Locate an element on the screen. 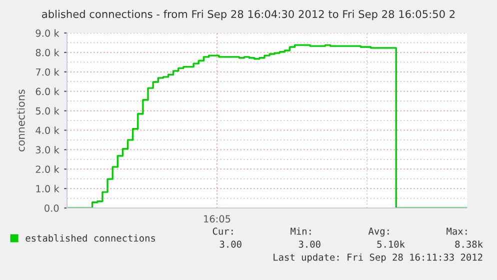 This screenshot has height=280, width=497. text: Cur: is located at coordinates (222, 231).